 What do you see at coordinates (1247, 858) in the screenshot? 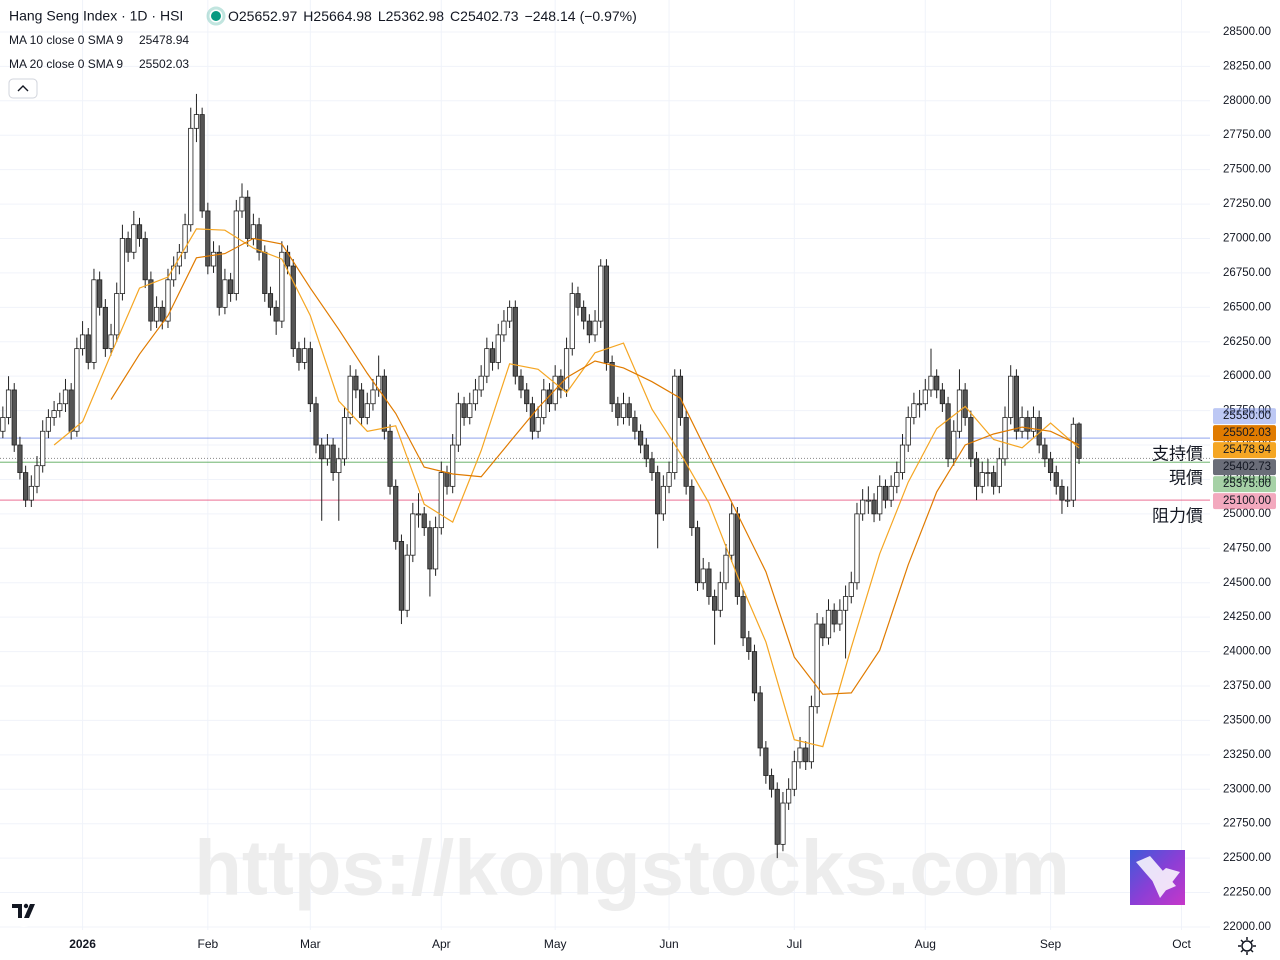
I see `y-tick-label: 22500.00` at bounding box center [1247, 858].